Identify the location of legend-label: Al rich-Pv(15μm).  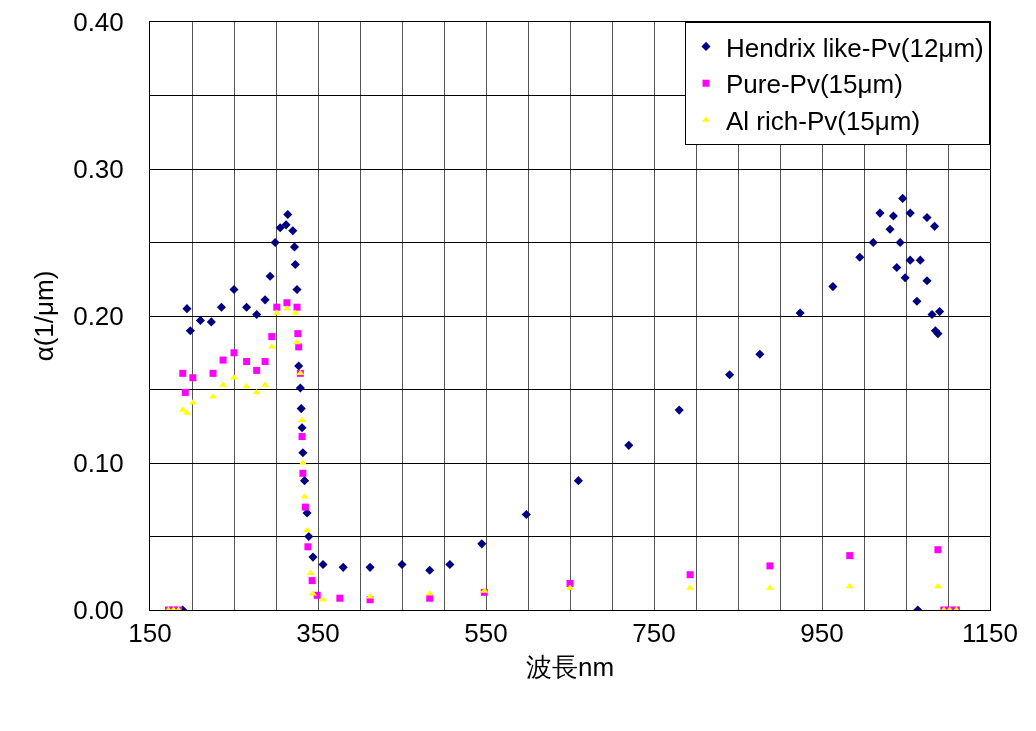
(823, 121).